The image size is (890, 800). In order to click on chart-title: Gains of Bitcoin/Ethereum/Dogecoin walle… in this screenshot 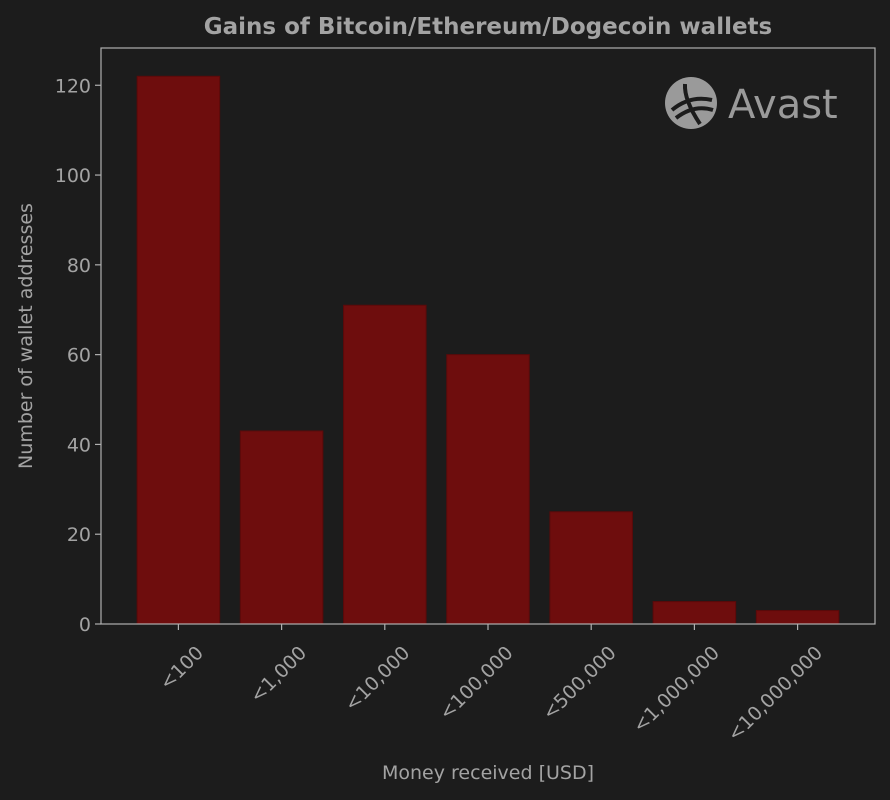, I will do `click(488, 27)`.